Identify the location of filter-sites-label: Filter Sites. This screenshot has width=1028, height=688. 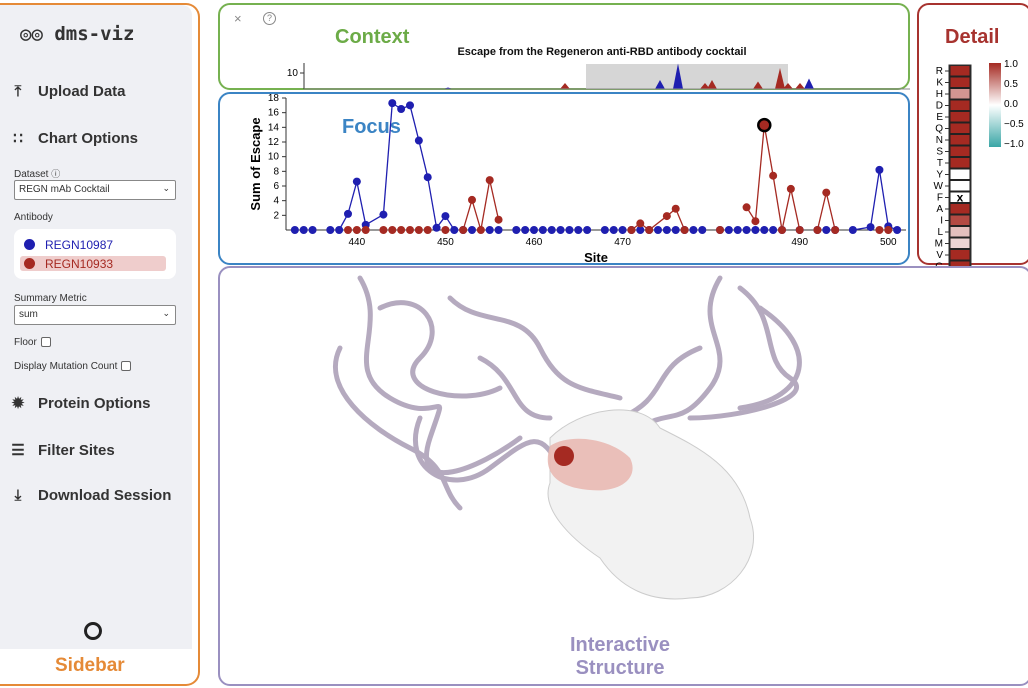
(76, 450).